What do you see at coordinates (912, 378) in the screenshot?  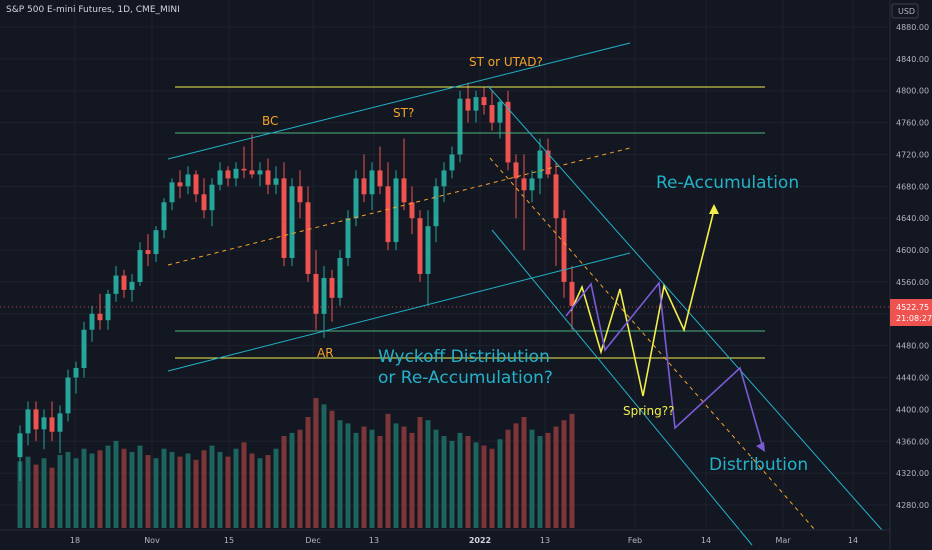 I see `price-tick-label: 4440.00` at bounding box center [912, 378].